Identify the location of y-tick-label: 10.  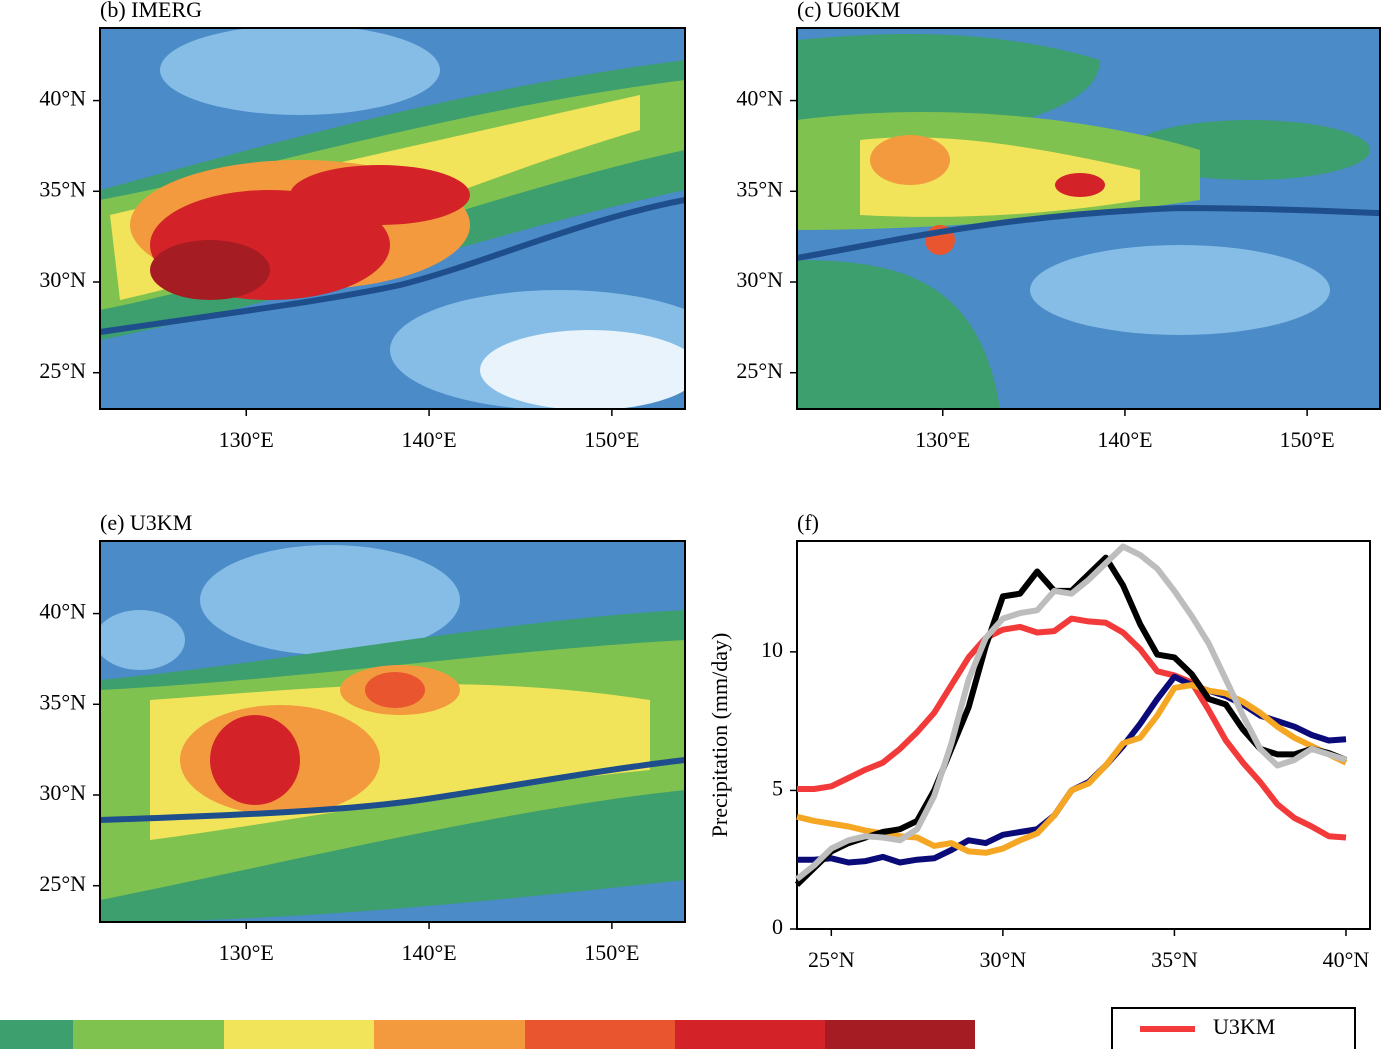
(772, 649).